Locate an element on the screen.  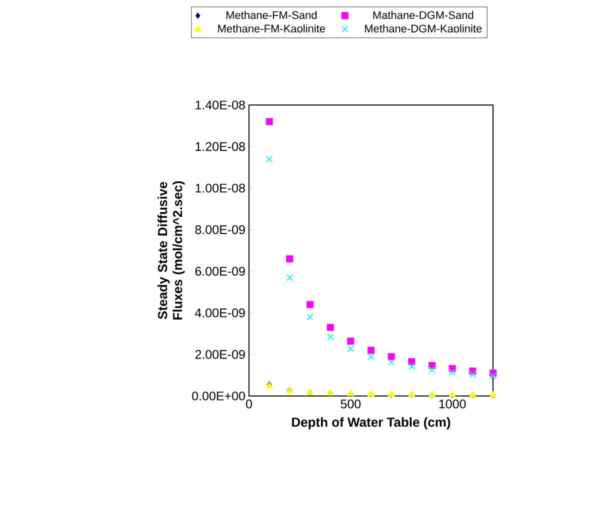
legend-label: Methane-FM-Kaolinite is located at coordinates (272, 28).